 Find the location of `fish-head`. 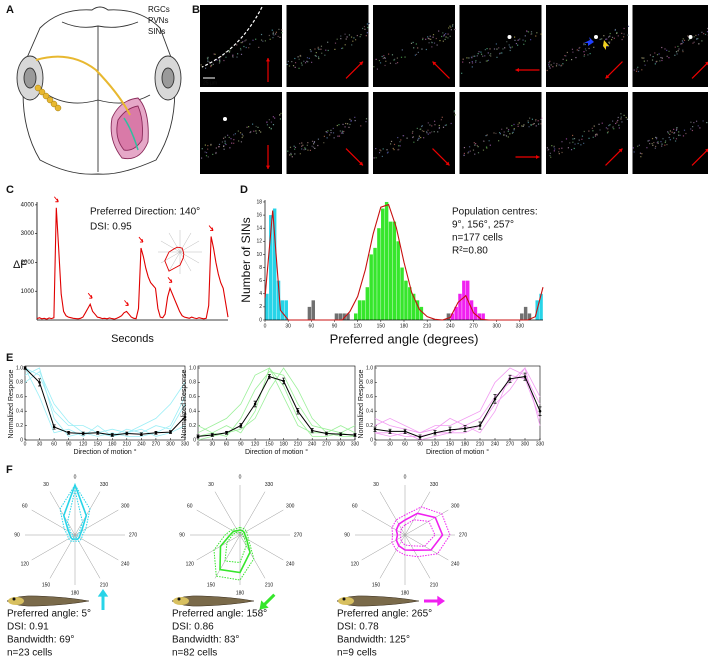

fish-head is located at coordinates (16, 601).